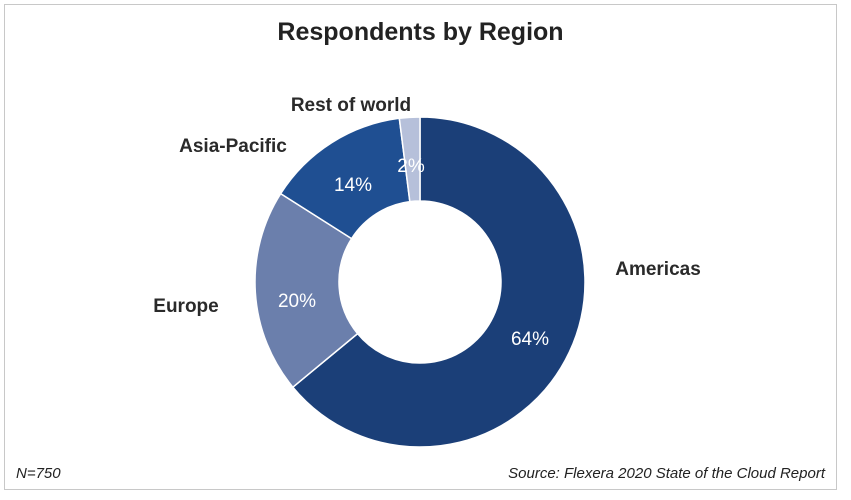 The width and height of the screenshot is (851, 500). I want to click on category-label-americas: Americas, so click(658, 269).